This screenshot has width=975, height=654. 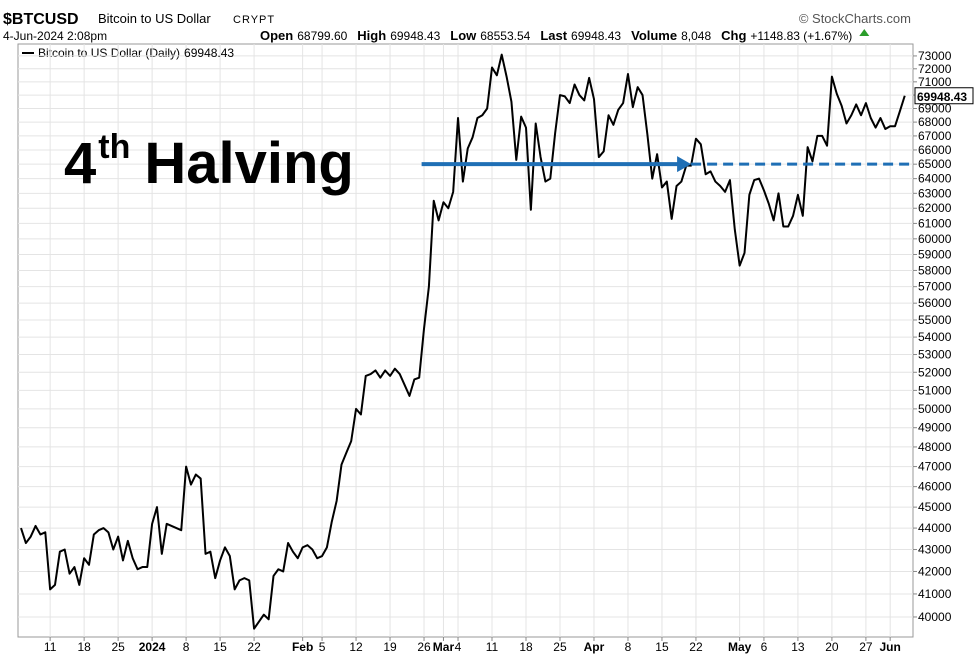 I want to click on y-tick-label: 73000, so click(x=935, y=56).